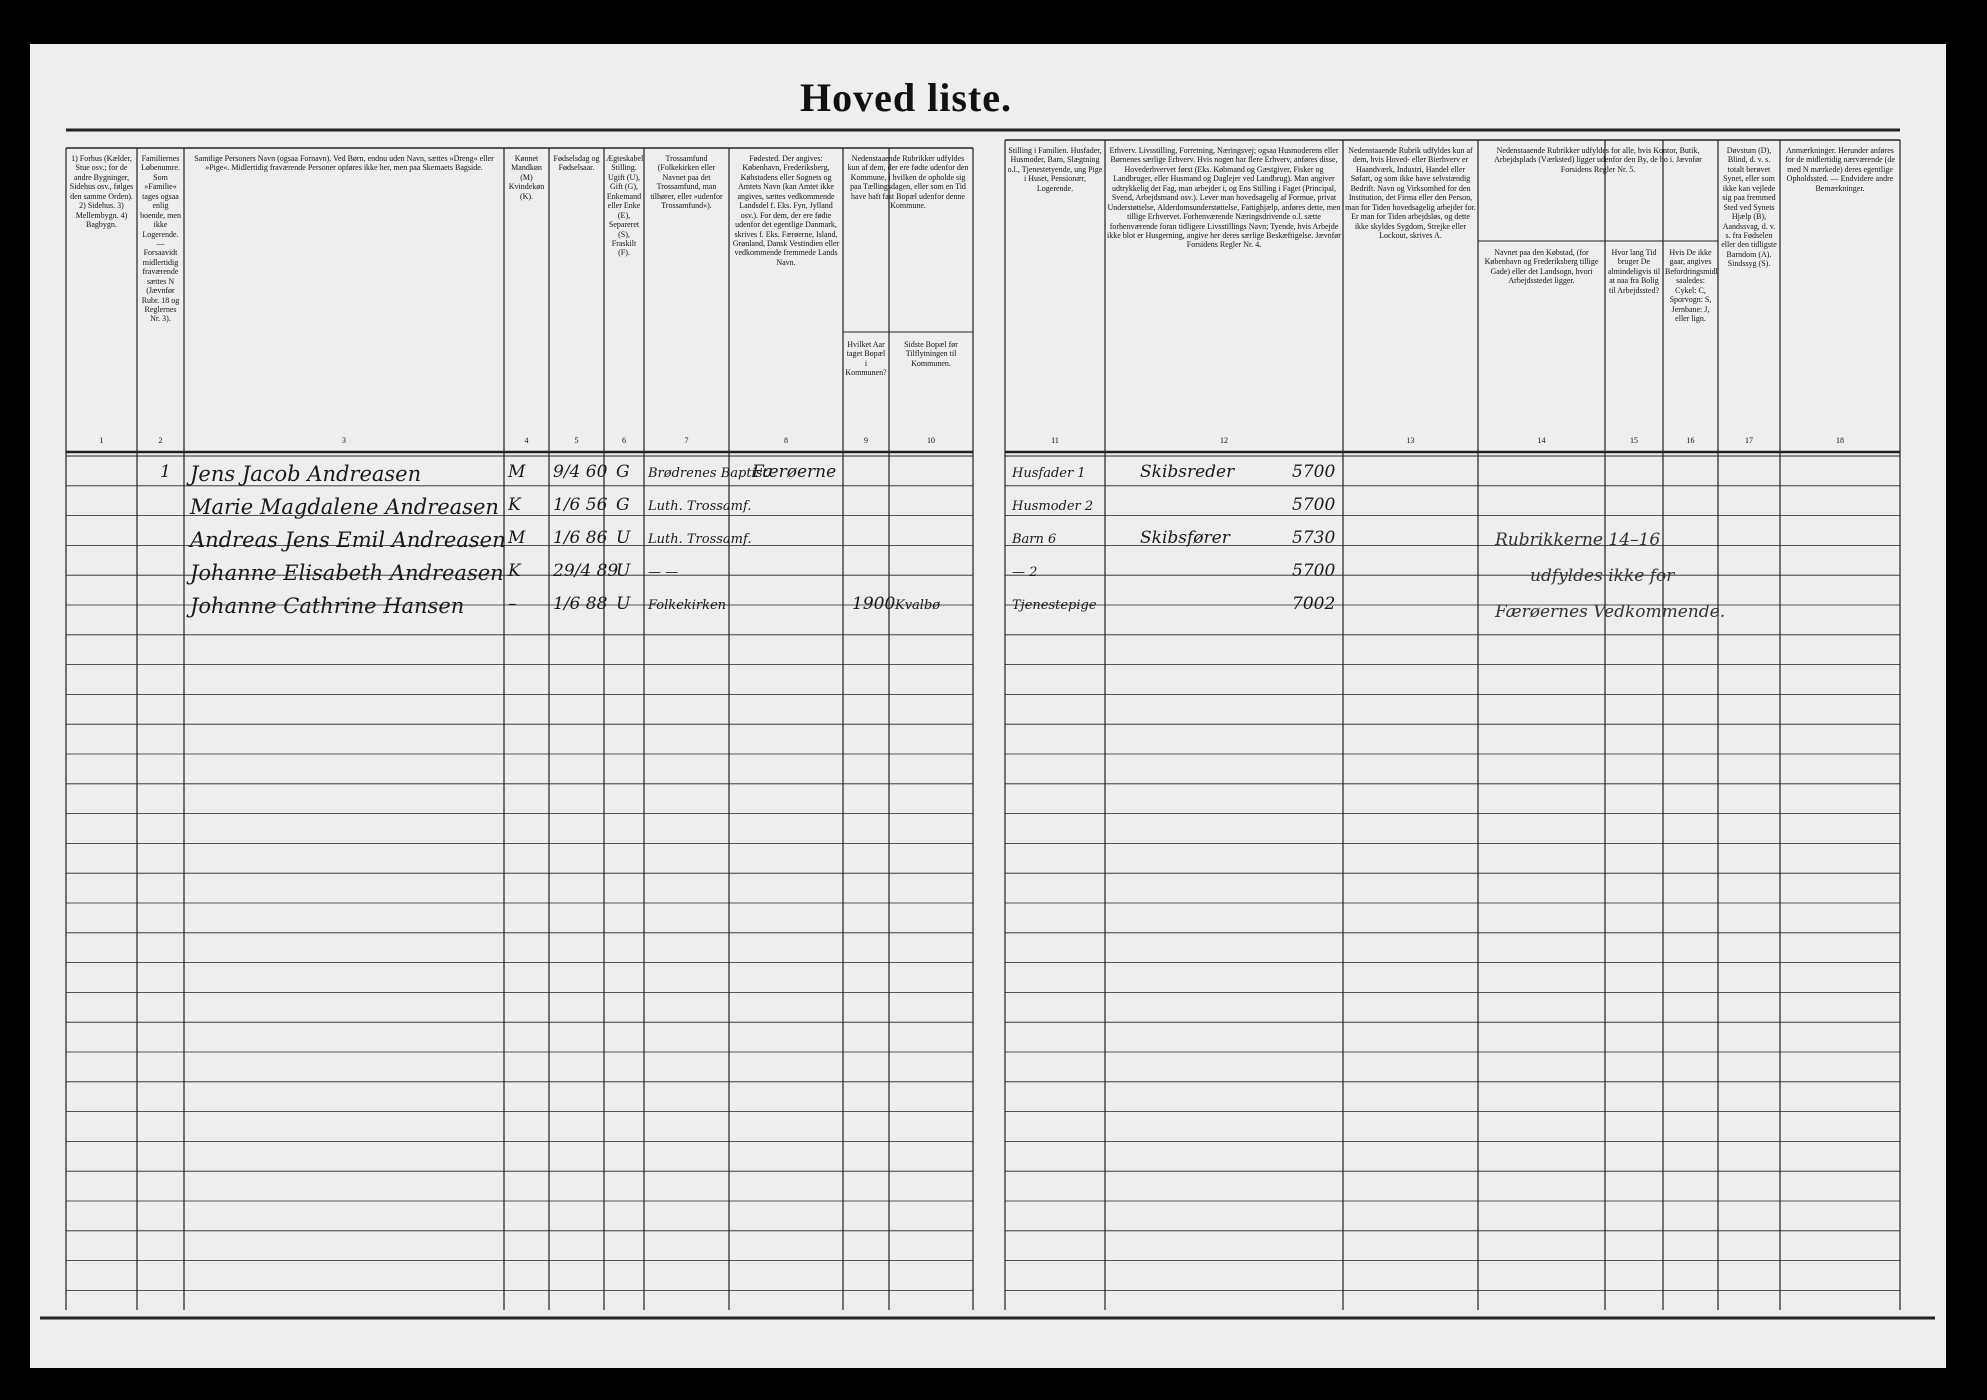 This screenshot has height=1400, width=1987. Describe the element at coordinates (580, 538) in the screenshot. I see `handwritten-birth: 1/6 86` at that location.